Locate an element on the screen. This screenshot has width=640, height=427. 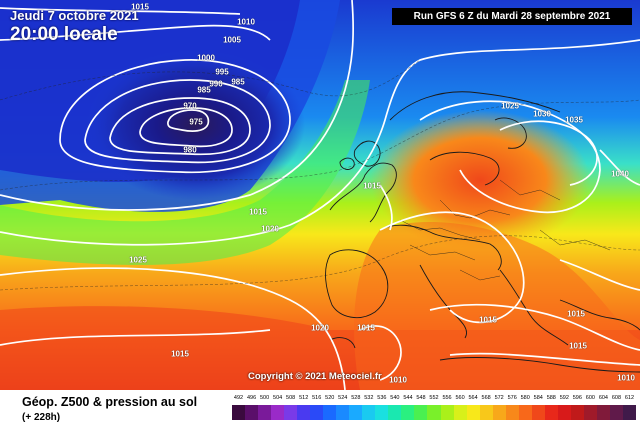
color-scale-tick: 532 is located at coordinates (369, 398).